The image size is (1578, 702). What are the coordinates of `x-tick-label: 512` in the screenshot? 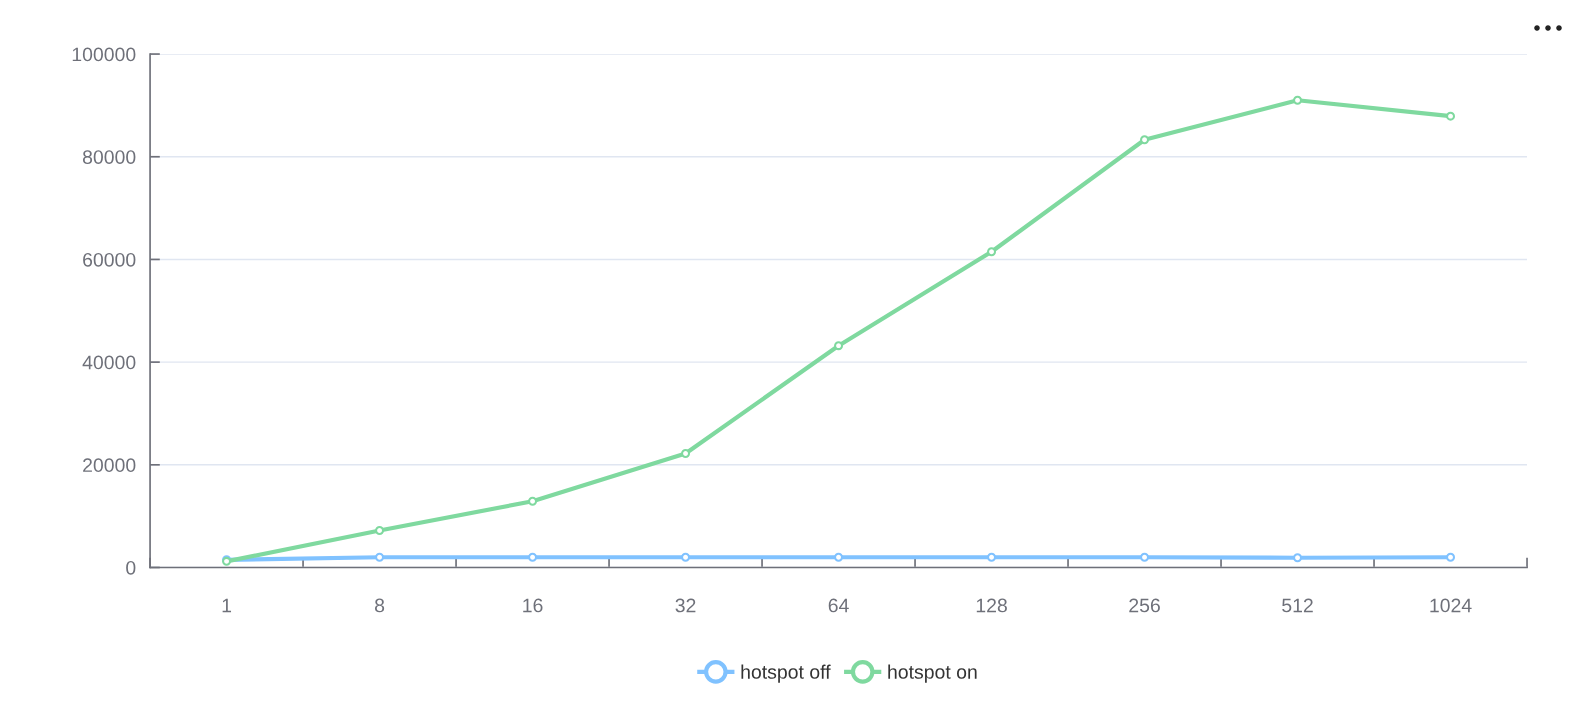 It's located at (1297, 605).